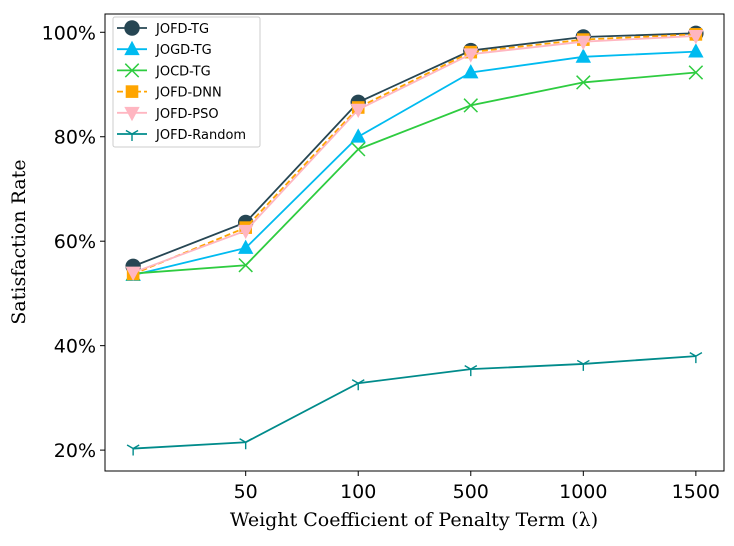 Image resolution: width=734 pixels, height=546 pixels. I want to click on x-tick-label: 1000, so click(583, 492).